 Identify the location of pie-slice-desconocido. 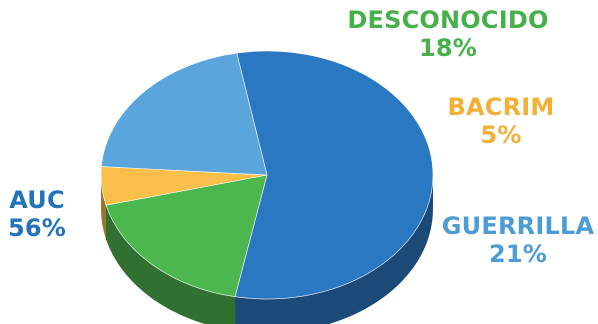
(186, 236).